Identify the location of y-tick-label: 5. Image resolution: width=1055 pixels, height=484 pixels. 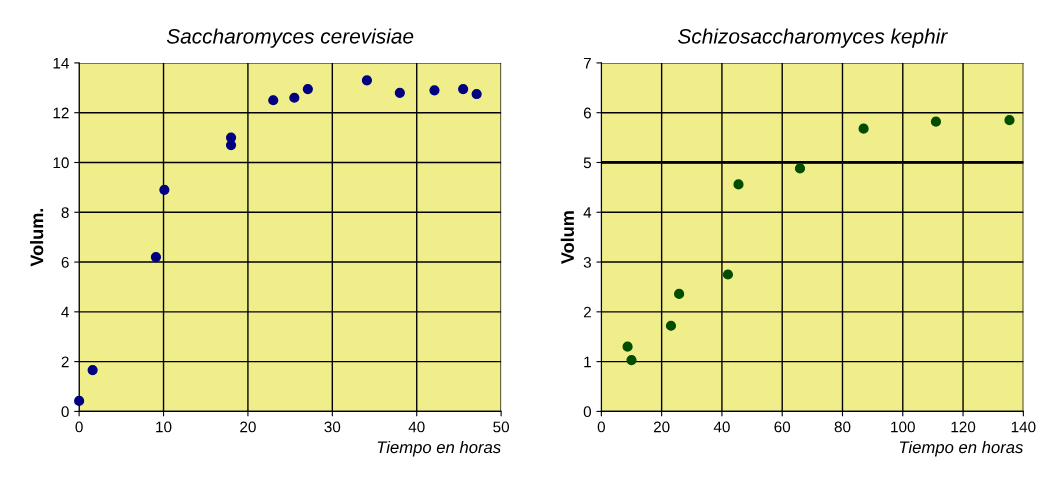
(587, 163).